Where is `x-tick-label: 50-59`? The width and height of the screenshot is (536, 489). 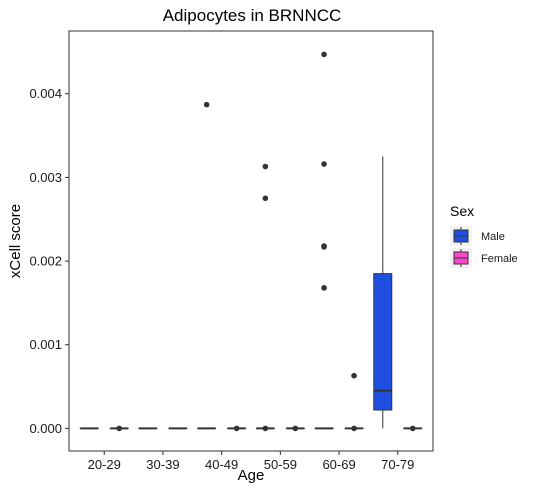
x-tick-label: 50-59 is located at coordinates (280, 464).